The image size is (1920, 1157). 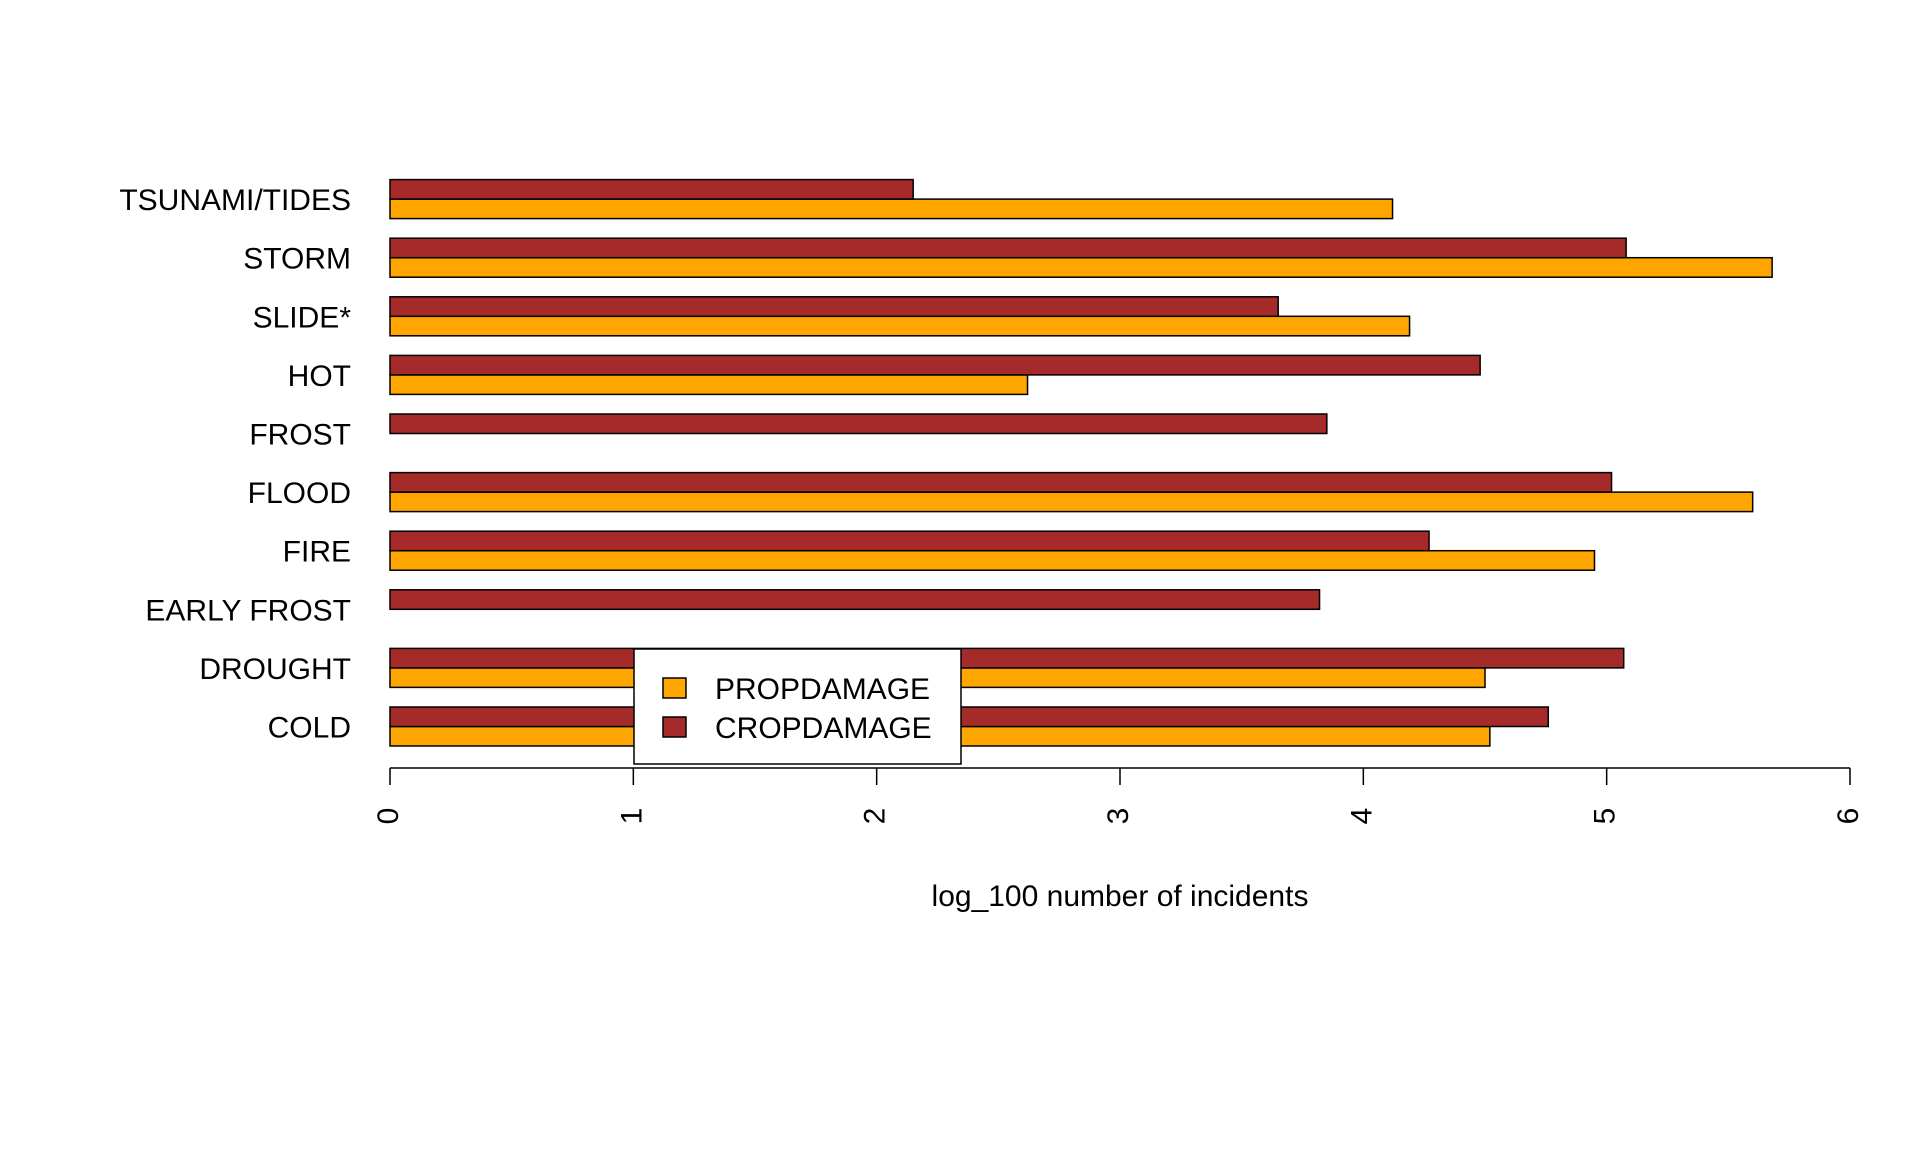 I want to click on bar-propdamage-flood, so click(x=1071, y=502).